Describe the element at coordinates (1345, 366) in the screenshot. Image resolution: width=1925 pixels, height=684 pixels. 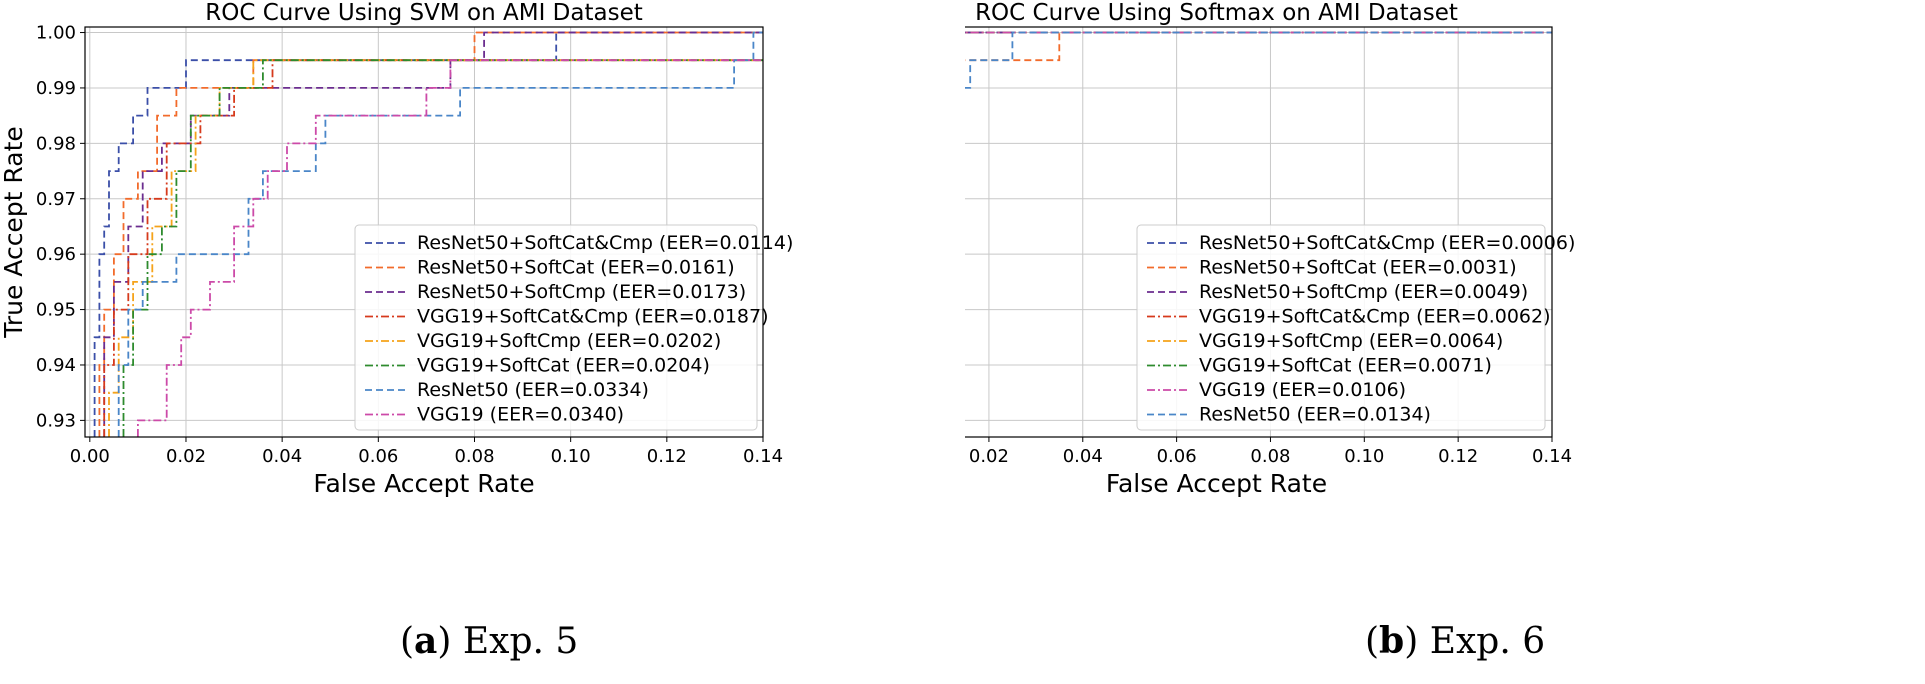
I see `chart-b-legend-label-5: VGG19+SoftCat (EER=0.0071)` at that location.